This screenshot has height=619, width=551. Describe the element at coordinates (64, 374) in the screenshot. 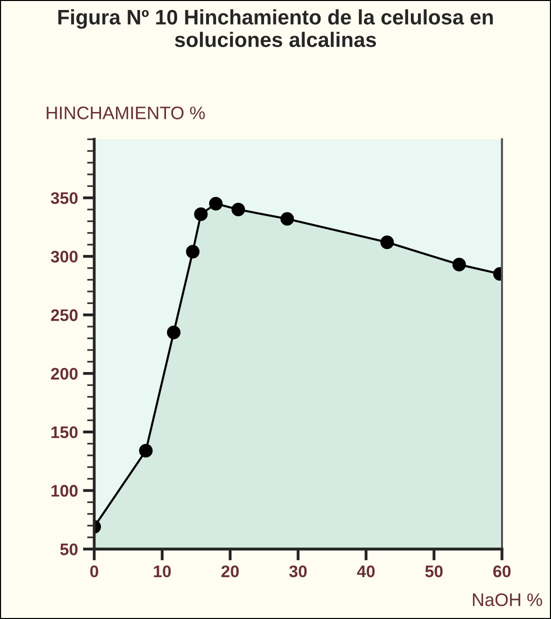

I see `y-tick-label: 200` at that location.